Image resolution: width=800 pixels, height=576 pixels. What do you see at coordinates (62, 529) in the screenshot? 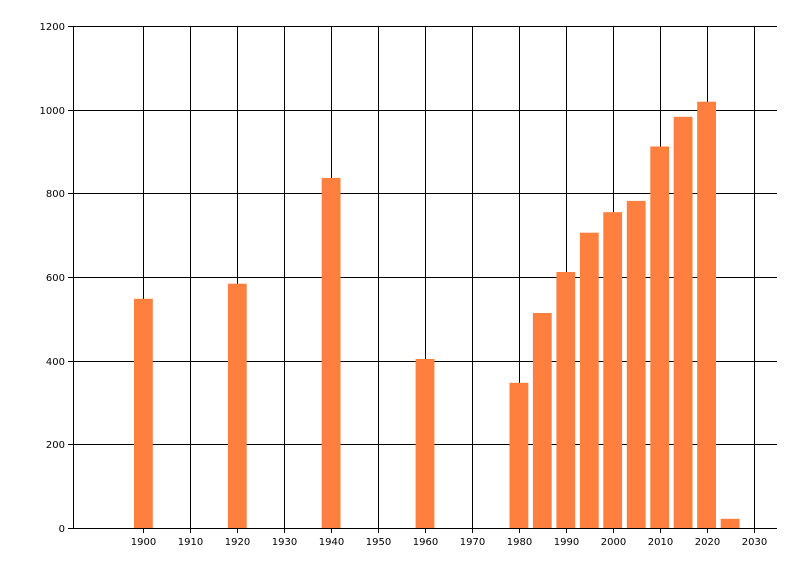
I see `y-tick-label: 0` at bounding box center [62, 529].